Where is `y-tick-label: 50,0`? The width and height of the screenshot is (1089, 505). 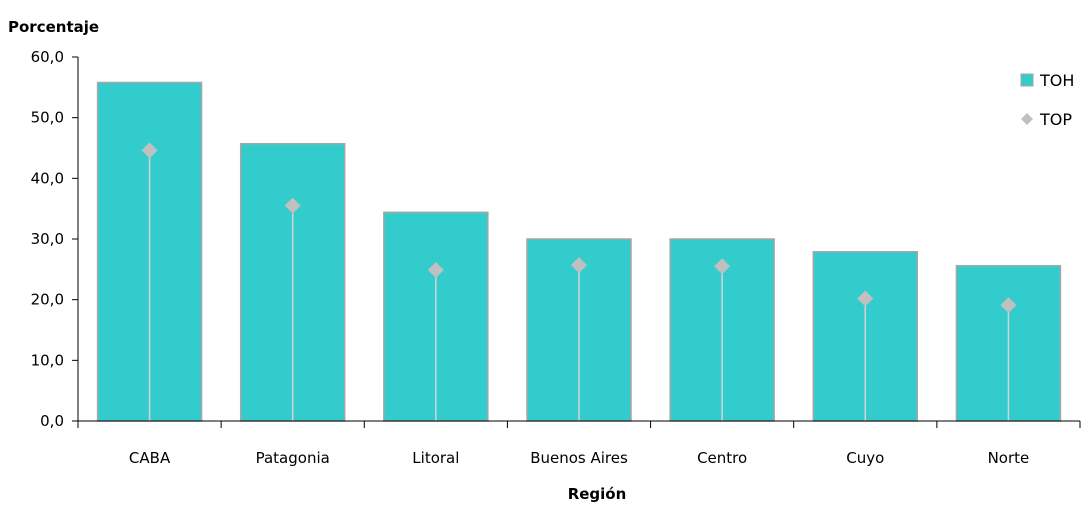
y-tick-label: 50,0 is located at coordinates (47, 118).